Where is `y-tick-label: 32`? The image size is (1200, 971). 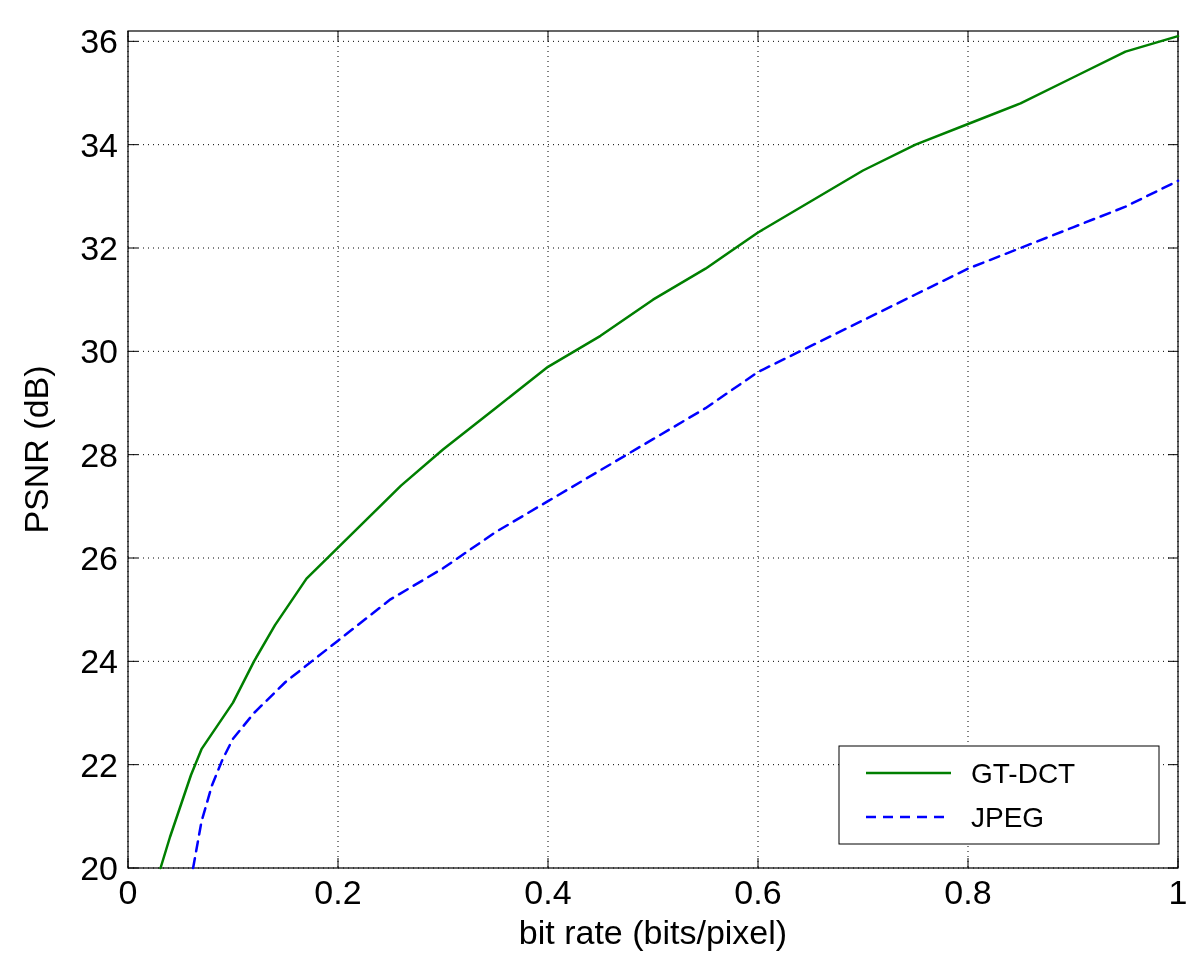
y-tick-label: 32 is located at coordinates (99, 248).